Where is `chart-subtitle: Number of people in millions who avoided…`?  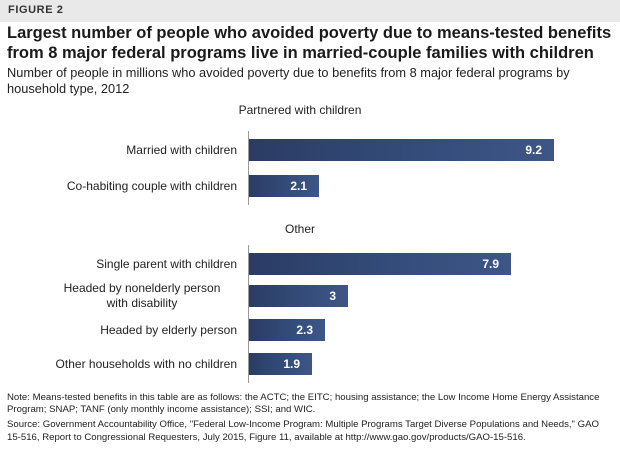
chart-subtitle: Number of people in millions who avoided… is located at coordinates (288, 80).